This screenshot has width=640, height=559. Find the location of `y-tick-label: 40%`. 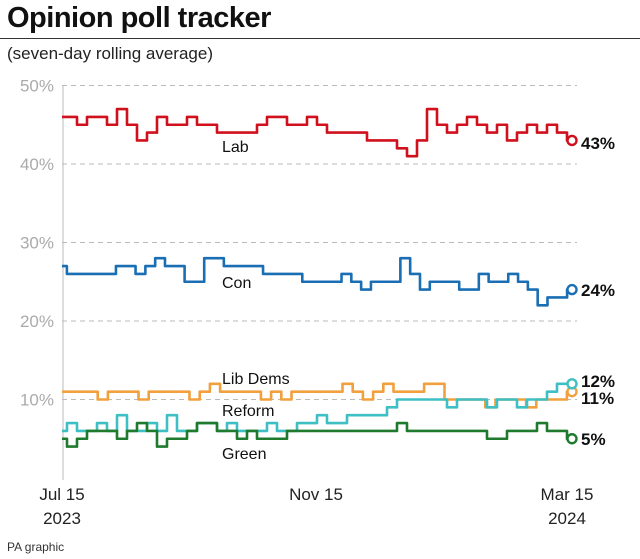

y-tick-label: 40% is located at coordinates (37, 164).